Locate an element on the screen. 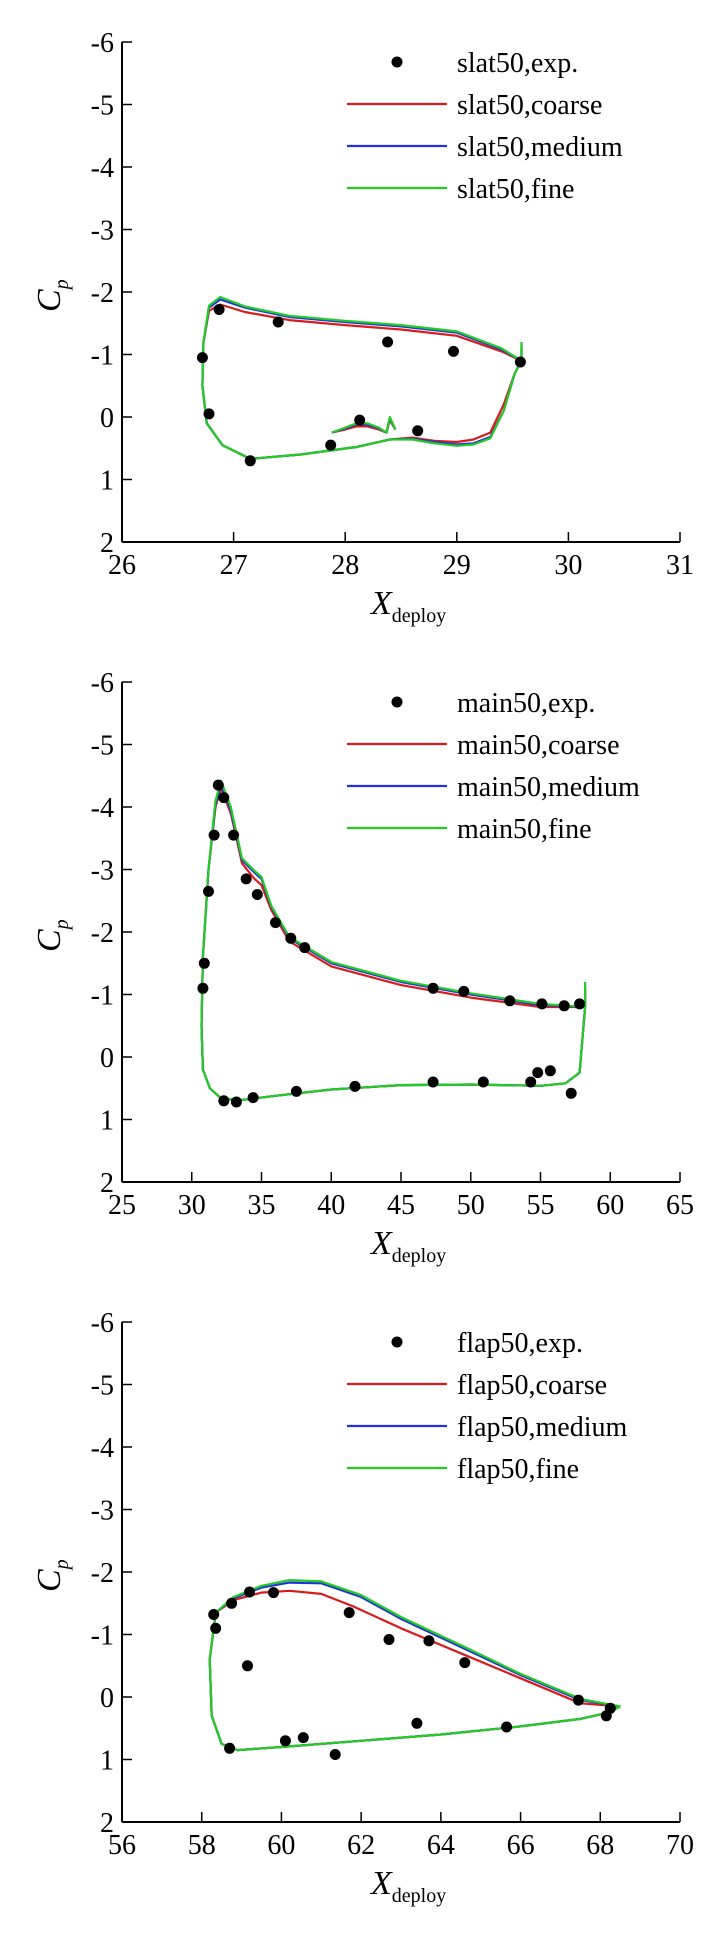 Image resolution: width=720 pixels, height=1936 pixels. legend-label: main50,fine is located at coordinates (524, 829).